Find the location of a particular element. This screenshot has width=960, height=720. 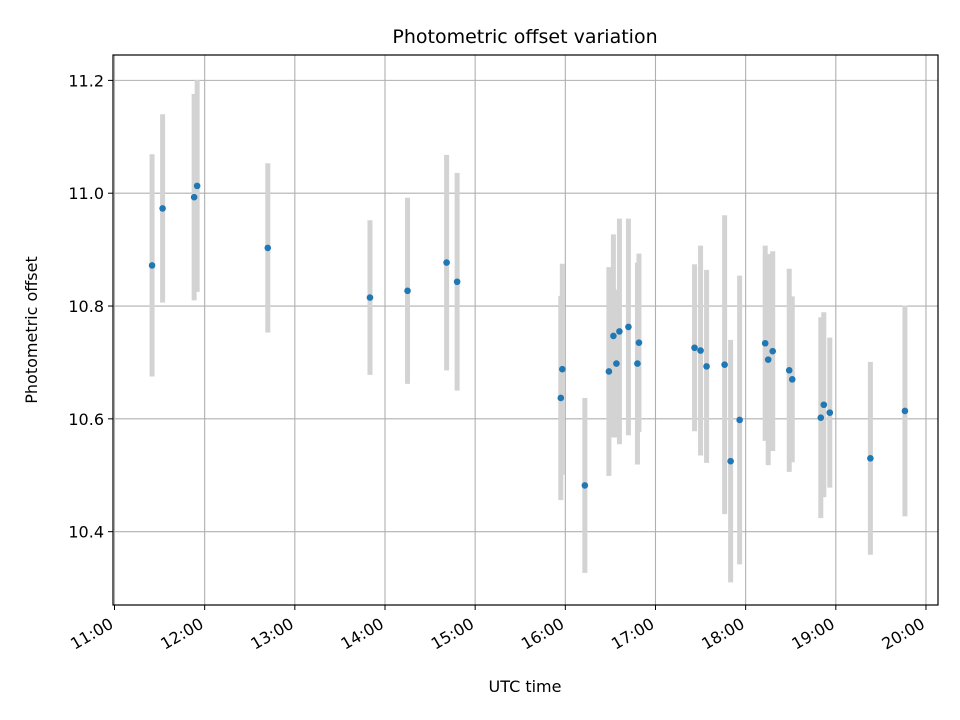

x-tick-label: 20:00 is located at coordinates (903, 634).